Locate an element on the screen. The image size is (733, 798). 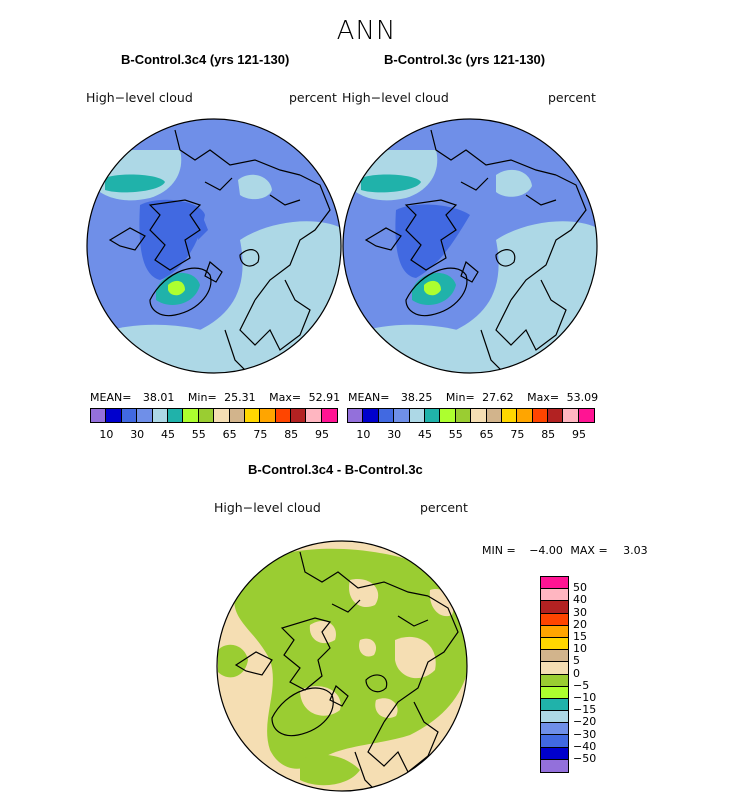
right-colorbar-tick-label: 55 is located at coordinates (455, 434).